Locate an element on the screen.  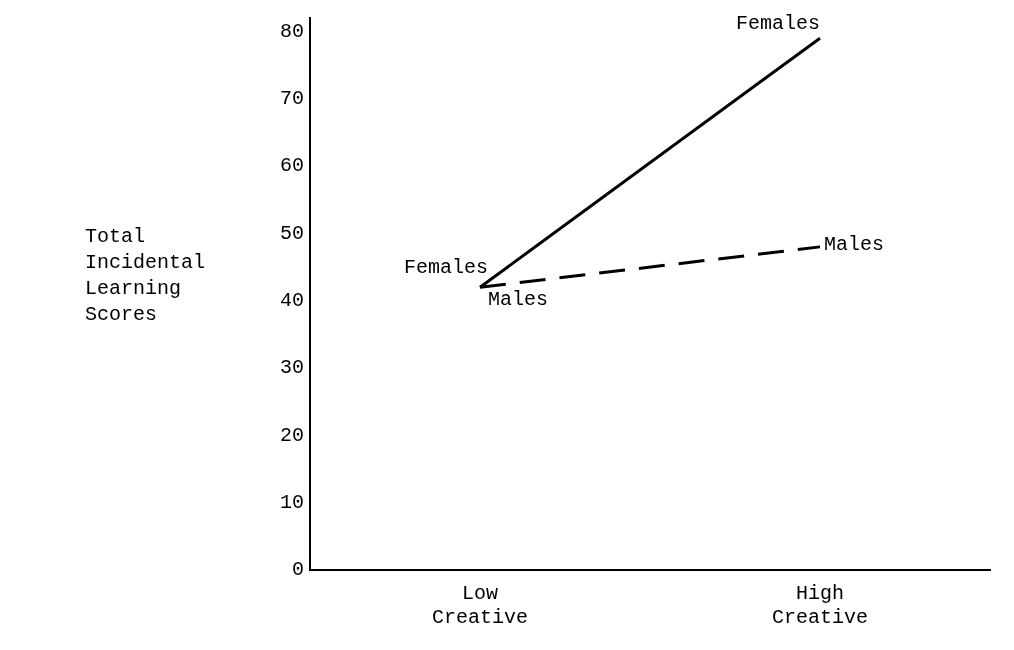
series-label: Males is located at coordinates (518, 299).